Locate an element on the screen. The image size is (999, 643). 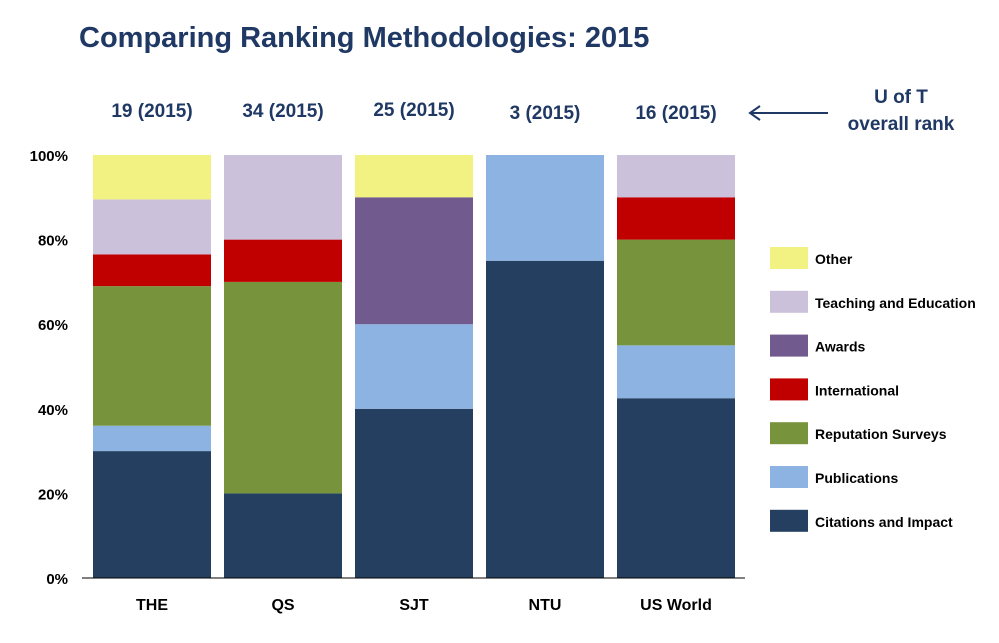
y-tick-label: 80% is located at coordinates (53, 241).